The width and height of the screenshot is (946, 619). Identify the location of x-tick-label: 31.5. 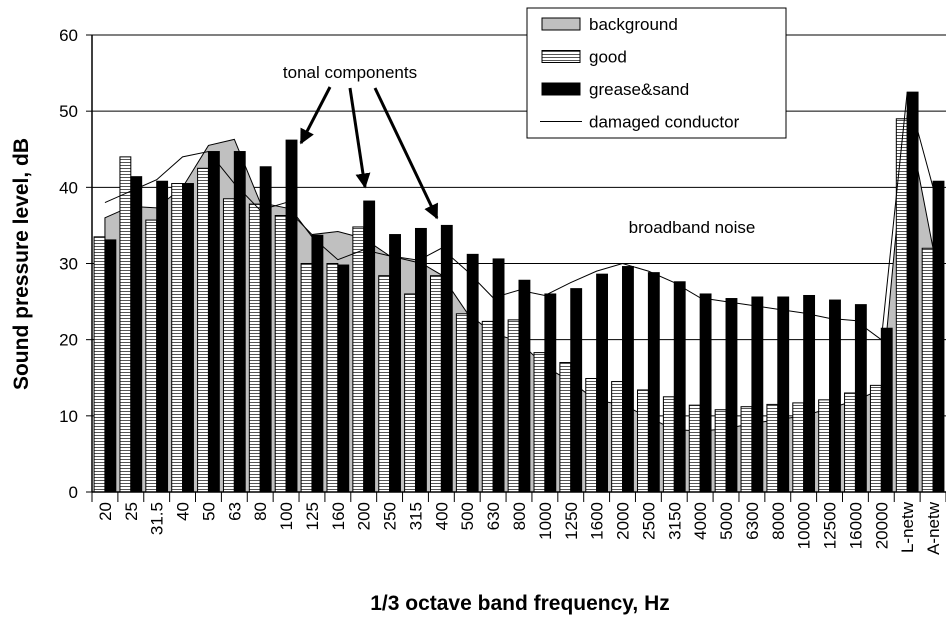
(157, 518).